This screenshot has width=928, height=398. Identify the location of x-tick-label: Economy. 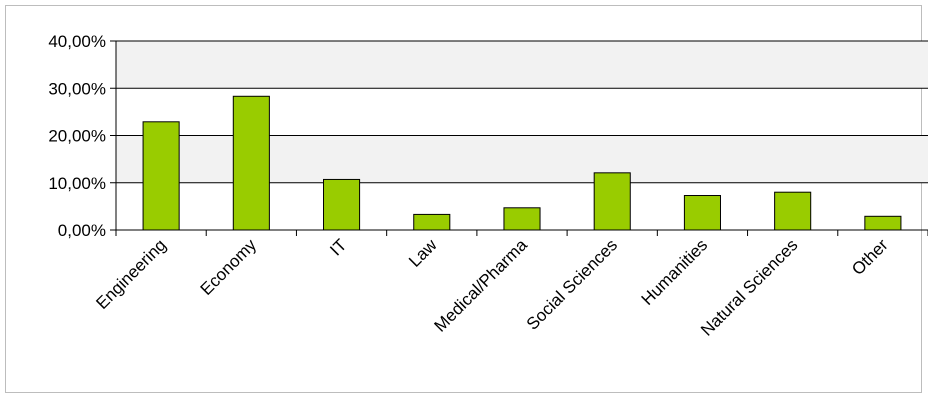
(229, 267).